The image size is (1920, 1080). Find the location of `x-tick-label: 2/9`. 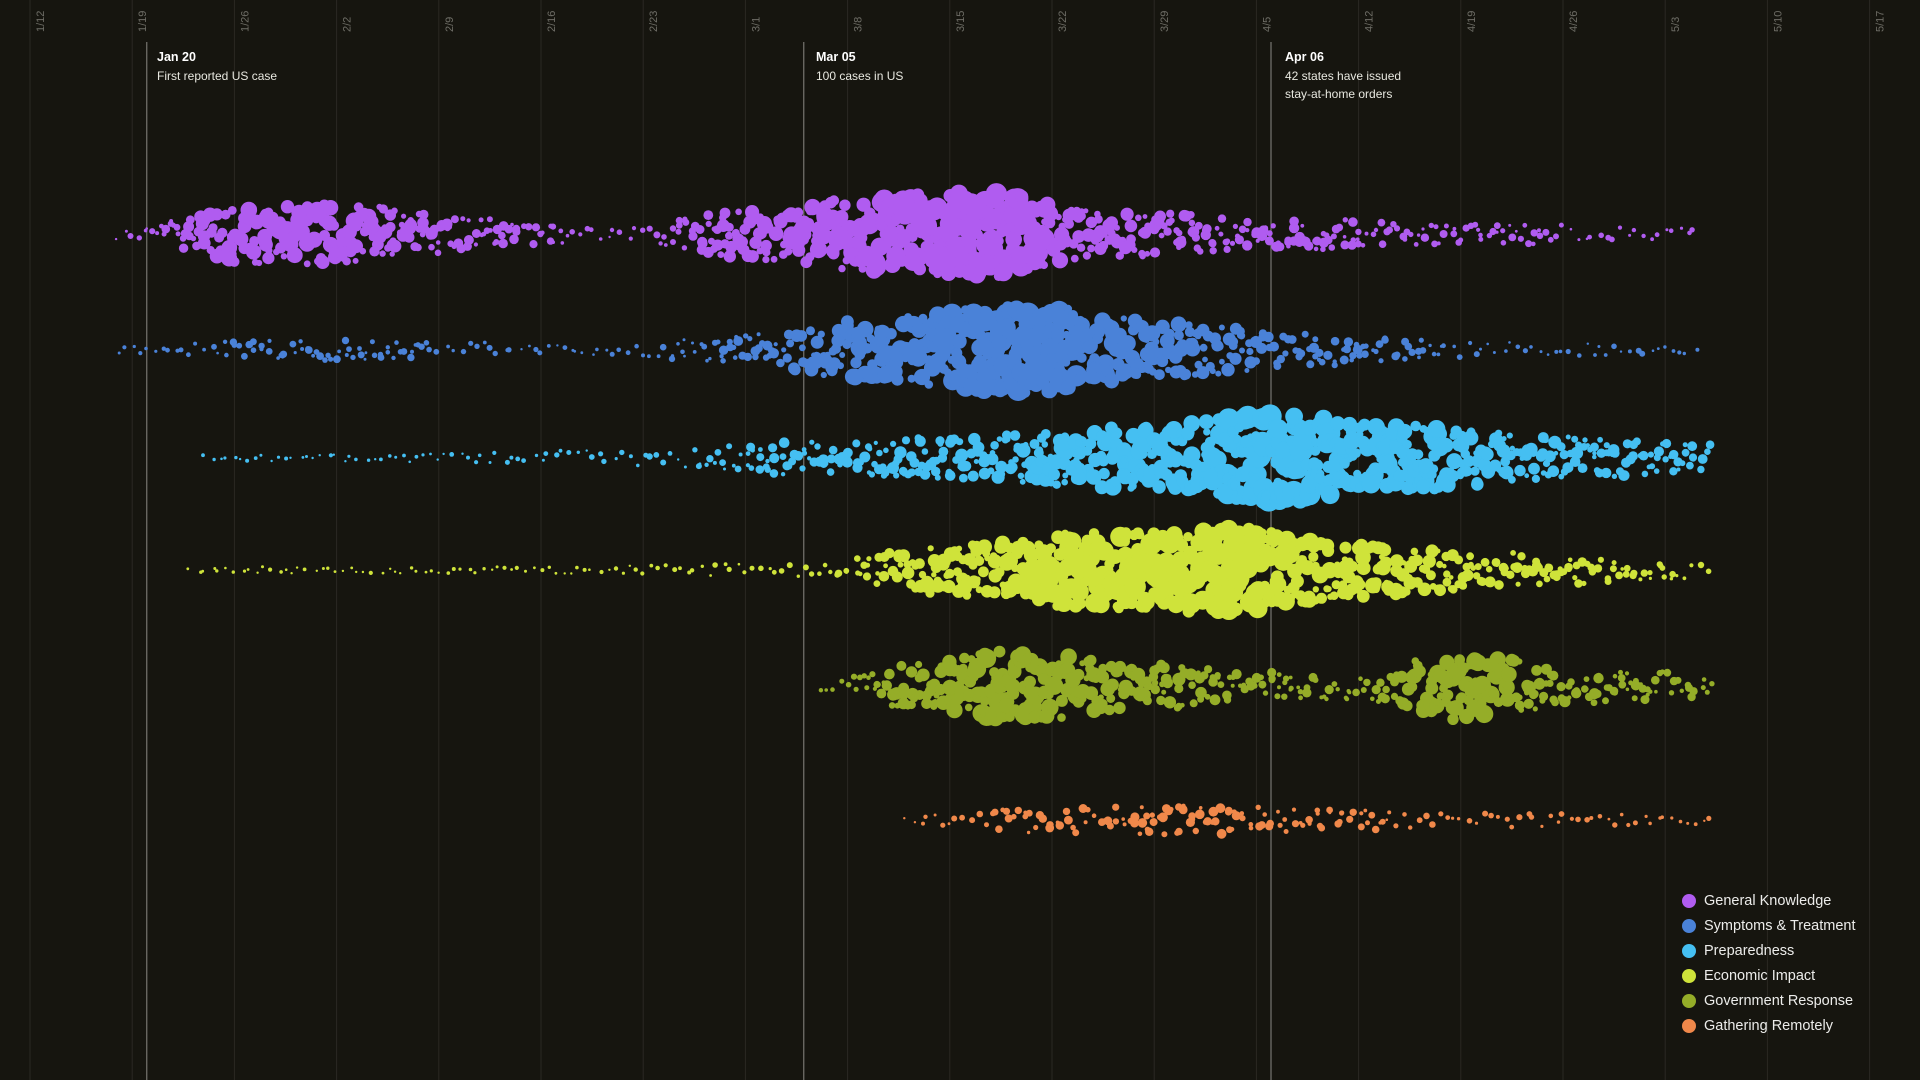

x-tick-label: 2/9 is located at coordinates (450, 24).